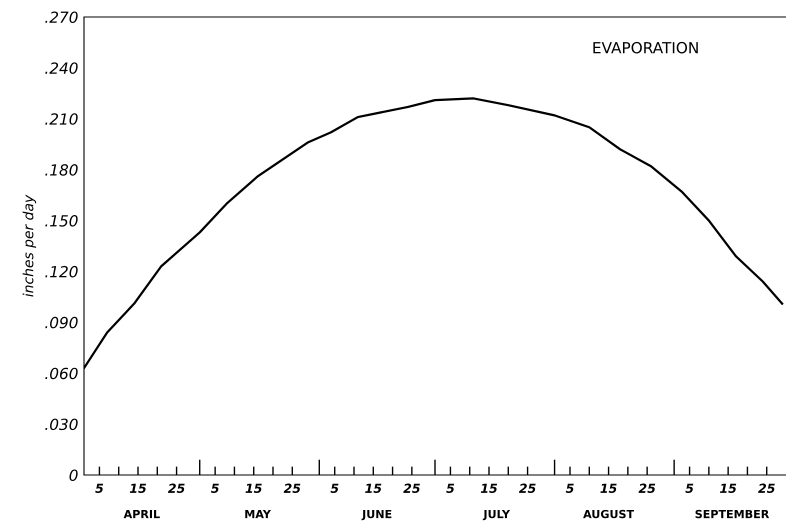  Describe the element at coordinates (61, 221) in the screenshot. I see `y-tick-label: .150` at that location.